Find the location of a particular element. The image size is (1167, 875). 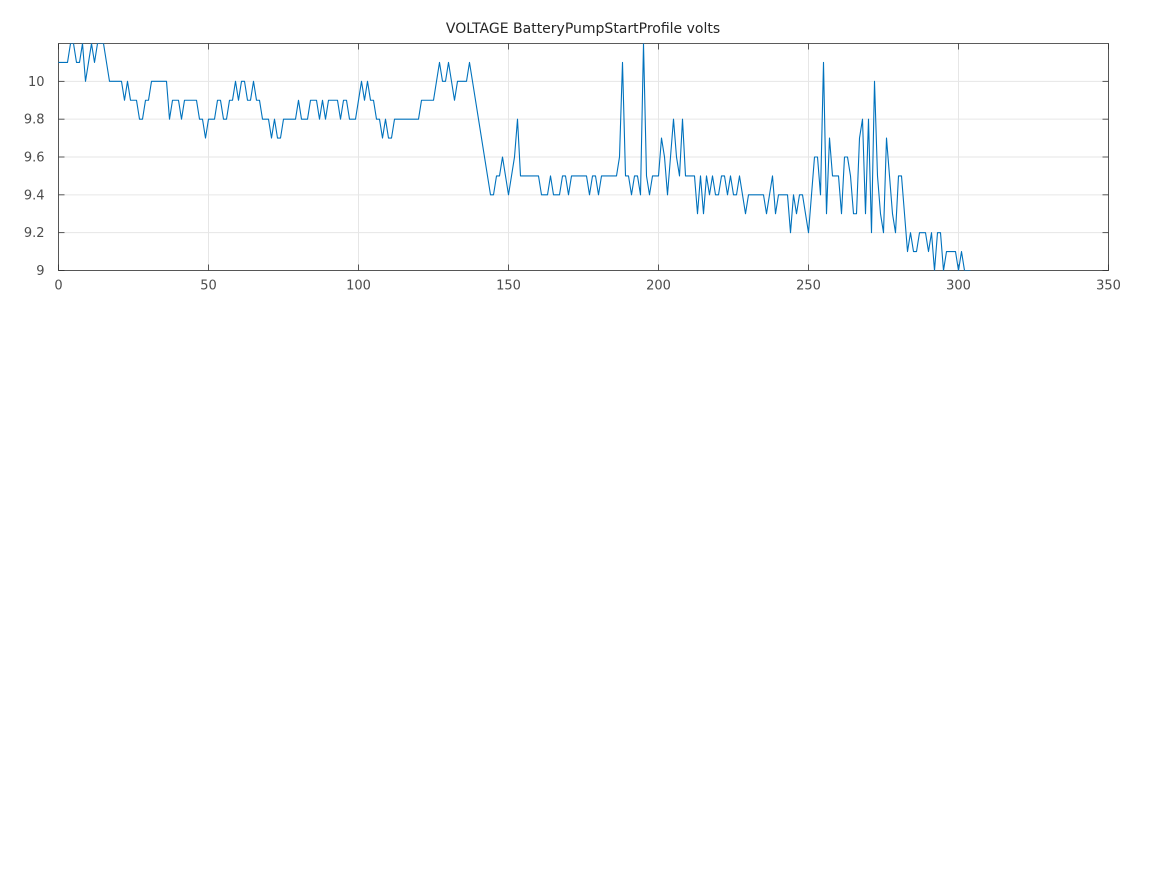

x-tick-label: 50 is located at coordinates (208, 286).